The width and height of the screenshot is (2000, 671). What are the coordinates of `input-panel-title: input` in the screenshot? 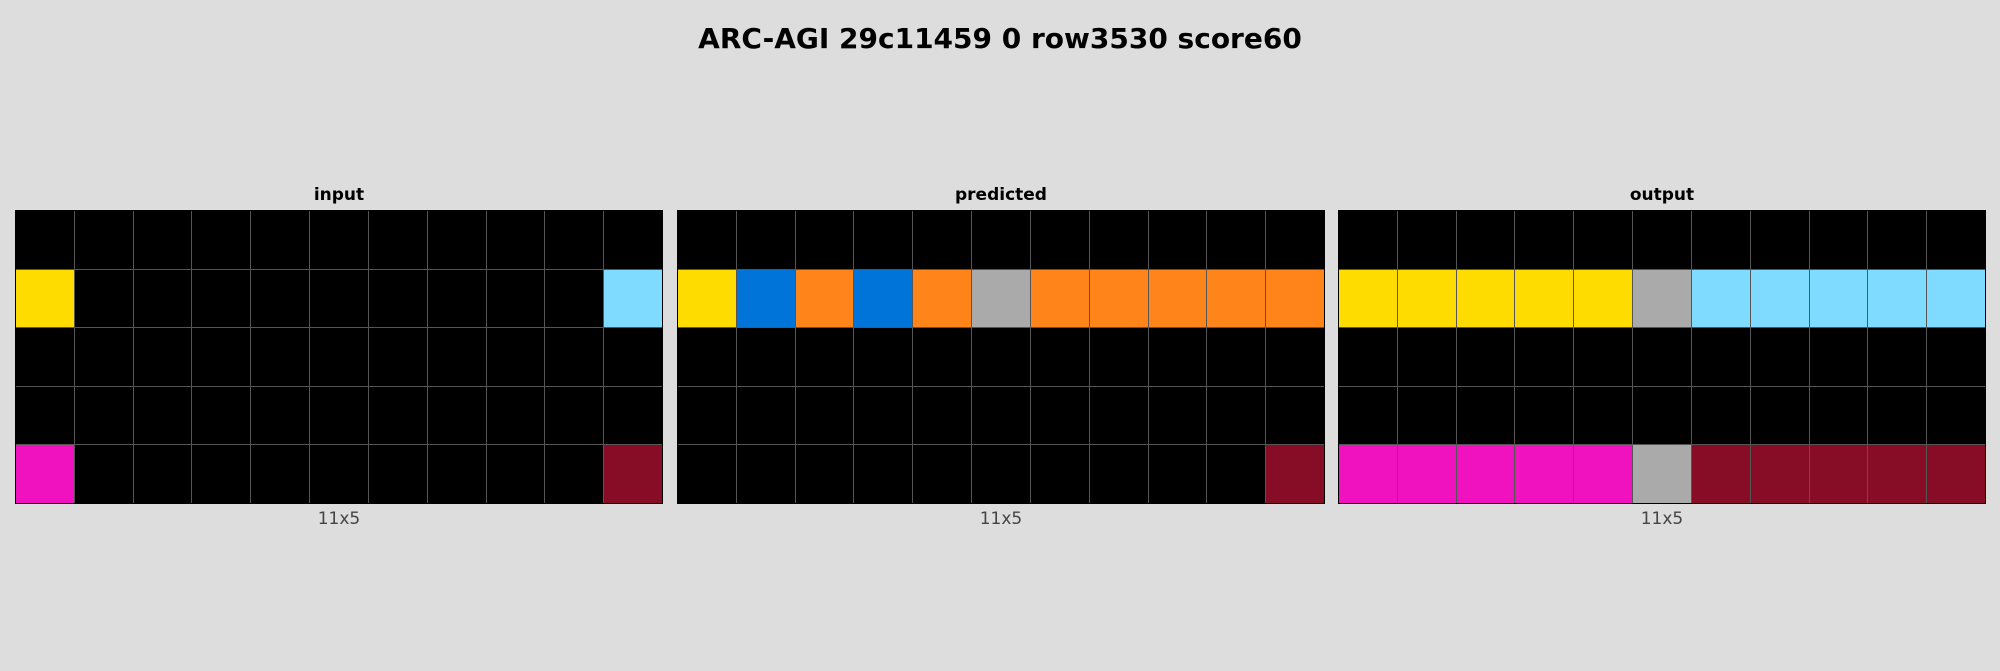 It's located at (339, 195).